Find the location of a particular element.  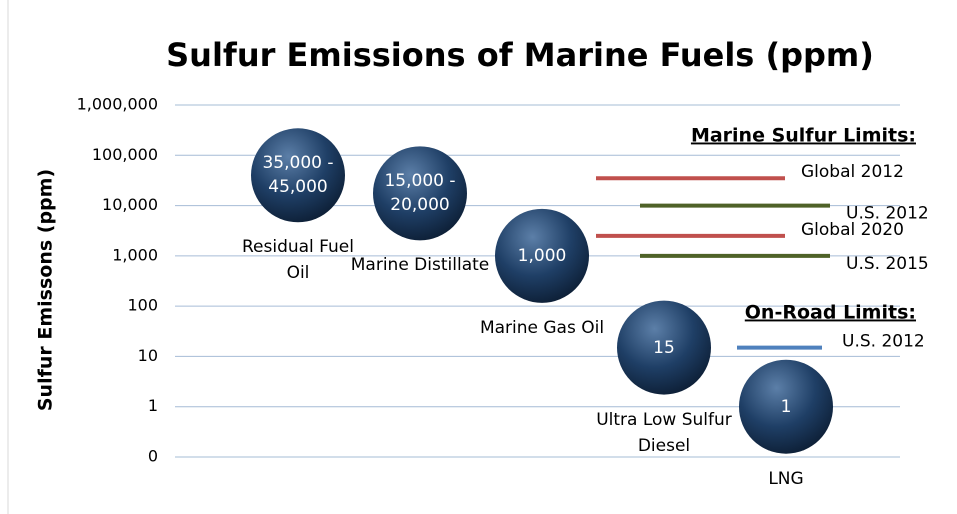

y-tick-label: 1,000,000 is located at coordinates (117, 104).